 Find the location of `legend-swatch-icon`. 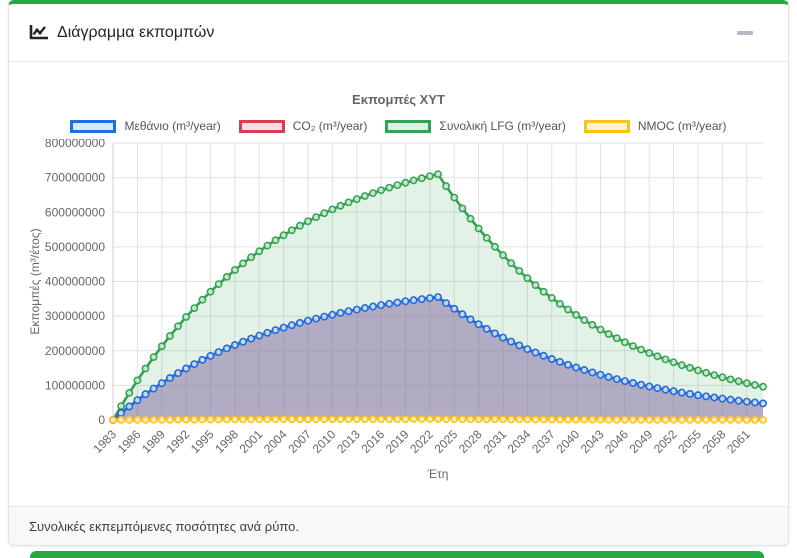

legend-swatch-icon is located at coordinates (261, 126).